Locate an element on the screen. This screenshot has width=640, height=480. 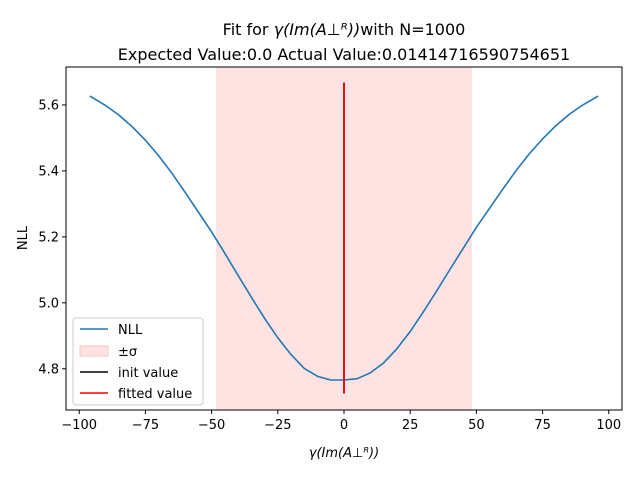
x-tick-label: 75 is located at coordinates (542, 425).